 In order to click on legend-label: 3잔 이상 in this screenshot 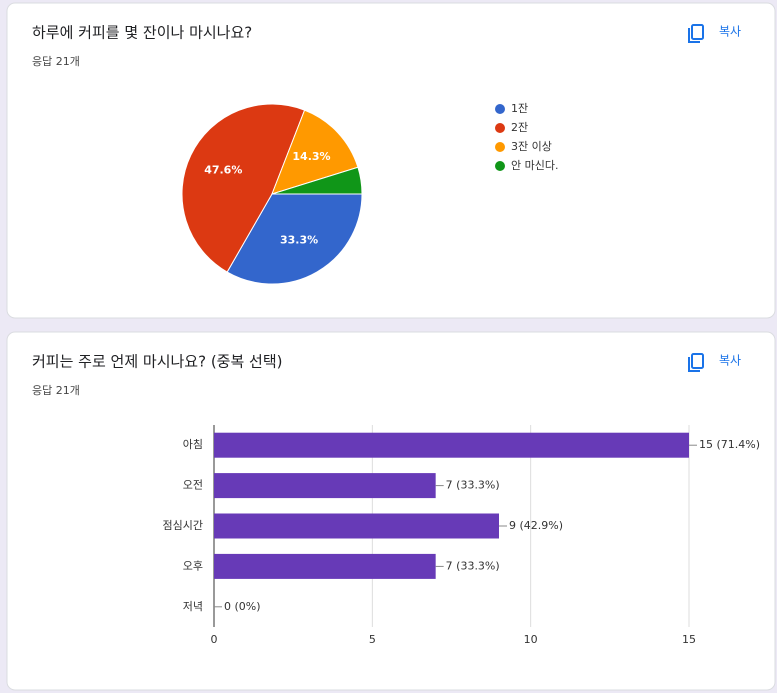, I will do `click(531, 146)`.